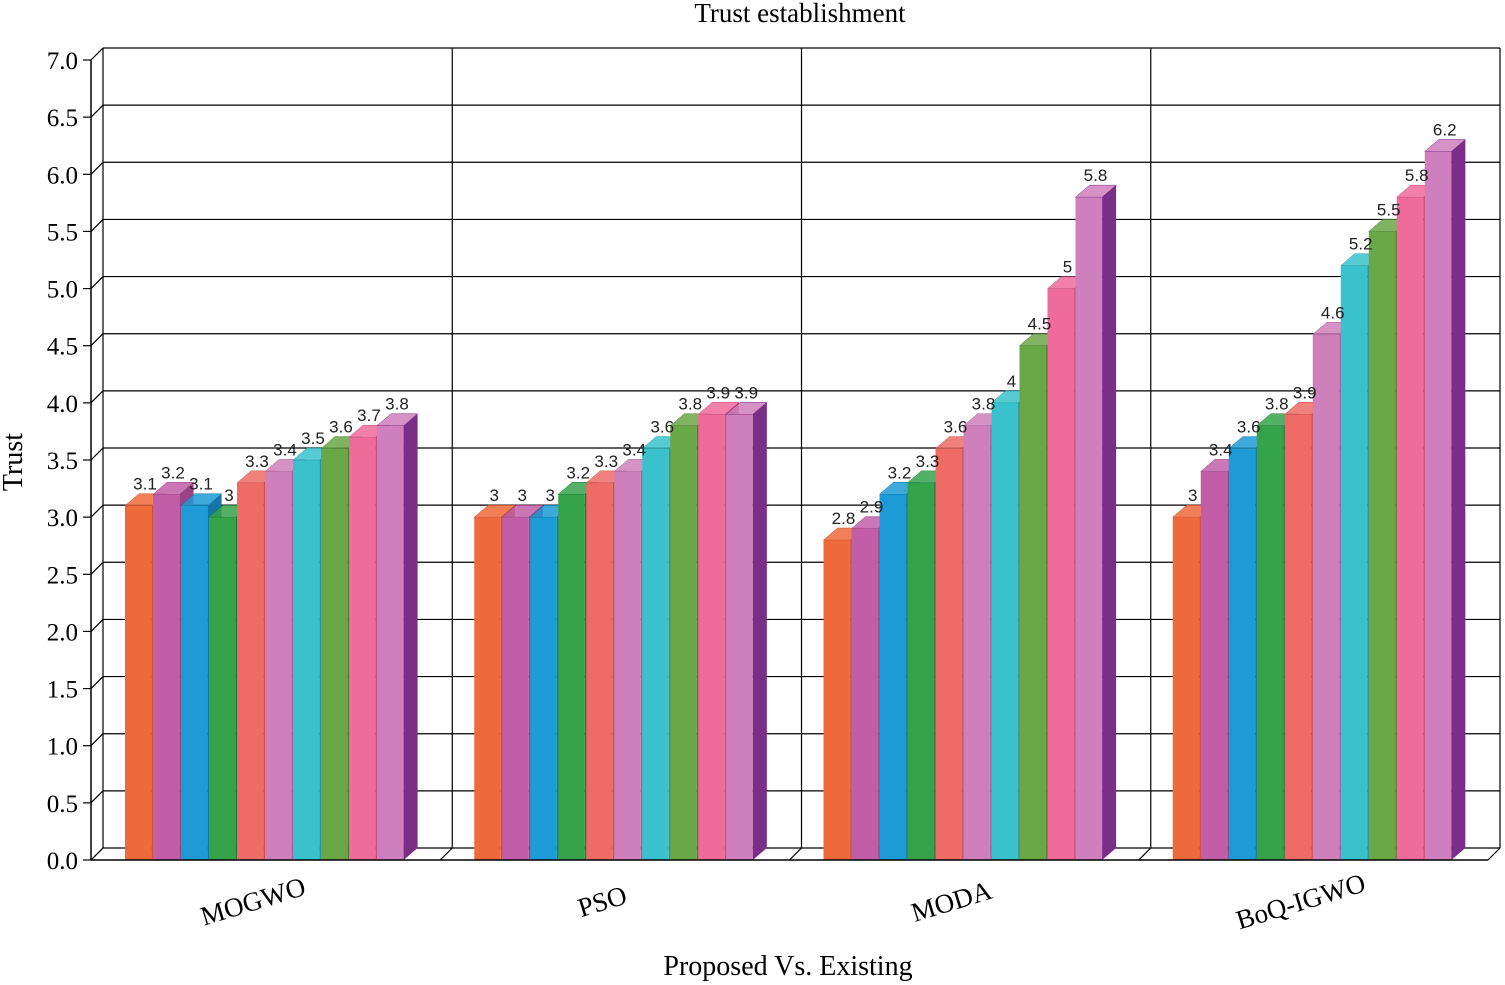 This screenshot has width=1505, height=985. Describe the element at coordinates (1011, 381) in the screenshot. I see `data-label: 4` at that location.